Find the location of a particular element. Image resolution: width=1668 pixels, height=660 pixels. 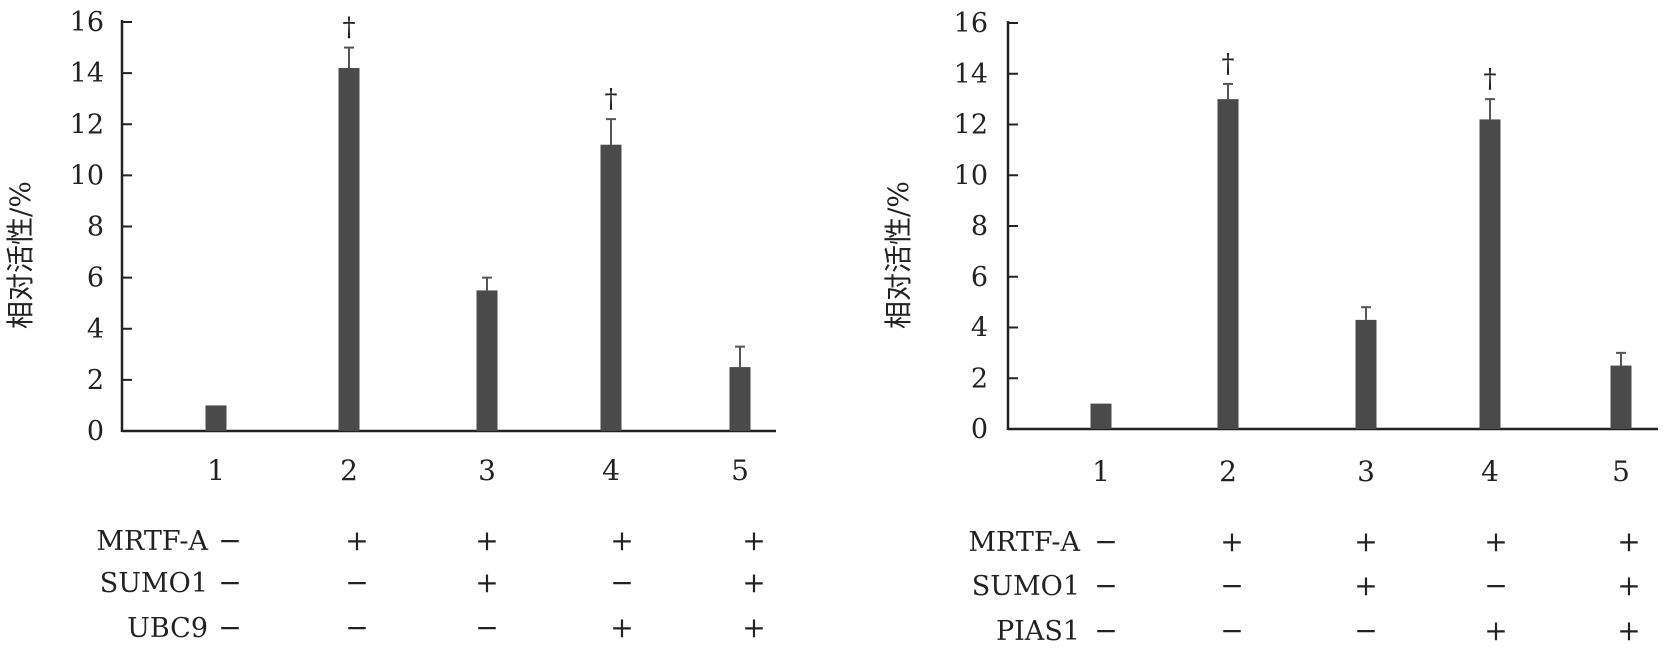

condition-name: PIAS1 is located at coordinates (1038, 631).